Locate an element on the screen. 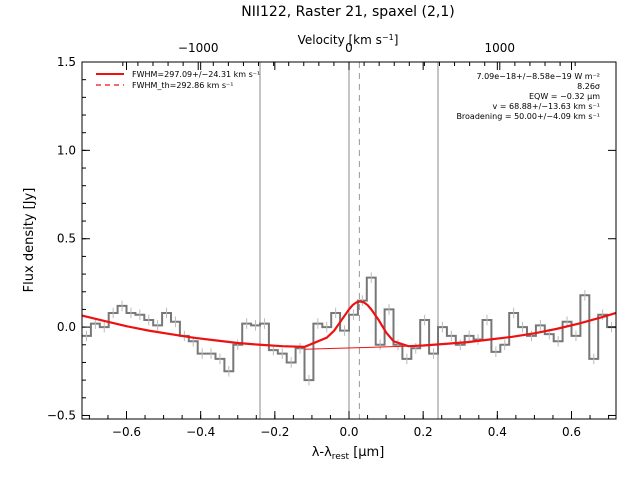 The height and width of the screenshot is (480, 640). annotation-line: v = 68.88+/−13.63 km s⁻¹ is located at coordinates (546, 106).